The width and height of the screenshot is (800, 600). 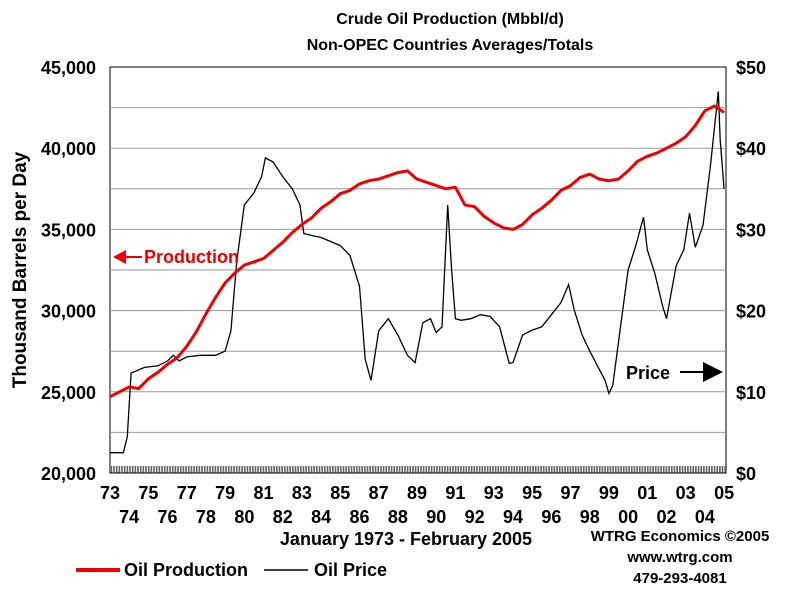 What do you see at coordinates (417, 469) in the screenshot?
I see `x-axis-ticks` at bounding box center [417, 469].